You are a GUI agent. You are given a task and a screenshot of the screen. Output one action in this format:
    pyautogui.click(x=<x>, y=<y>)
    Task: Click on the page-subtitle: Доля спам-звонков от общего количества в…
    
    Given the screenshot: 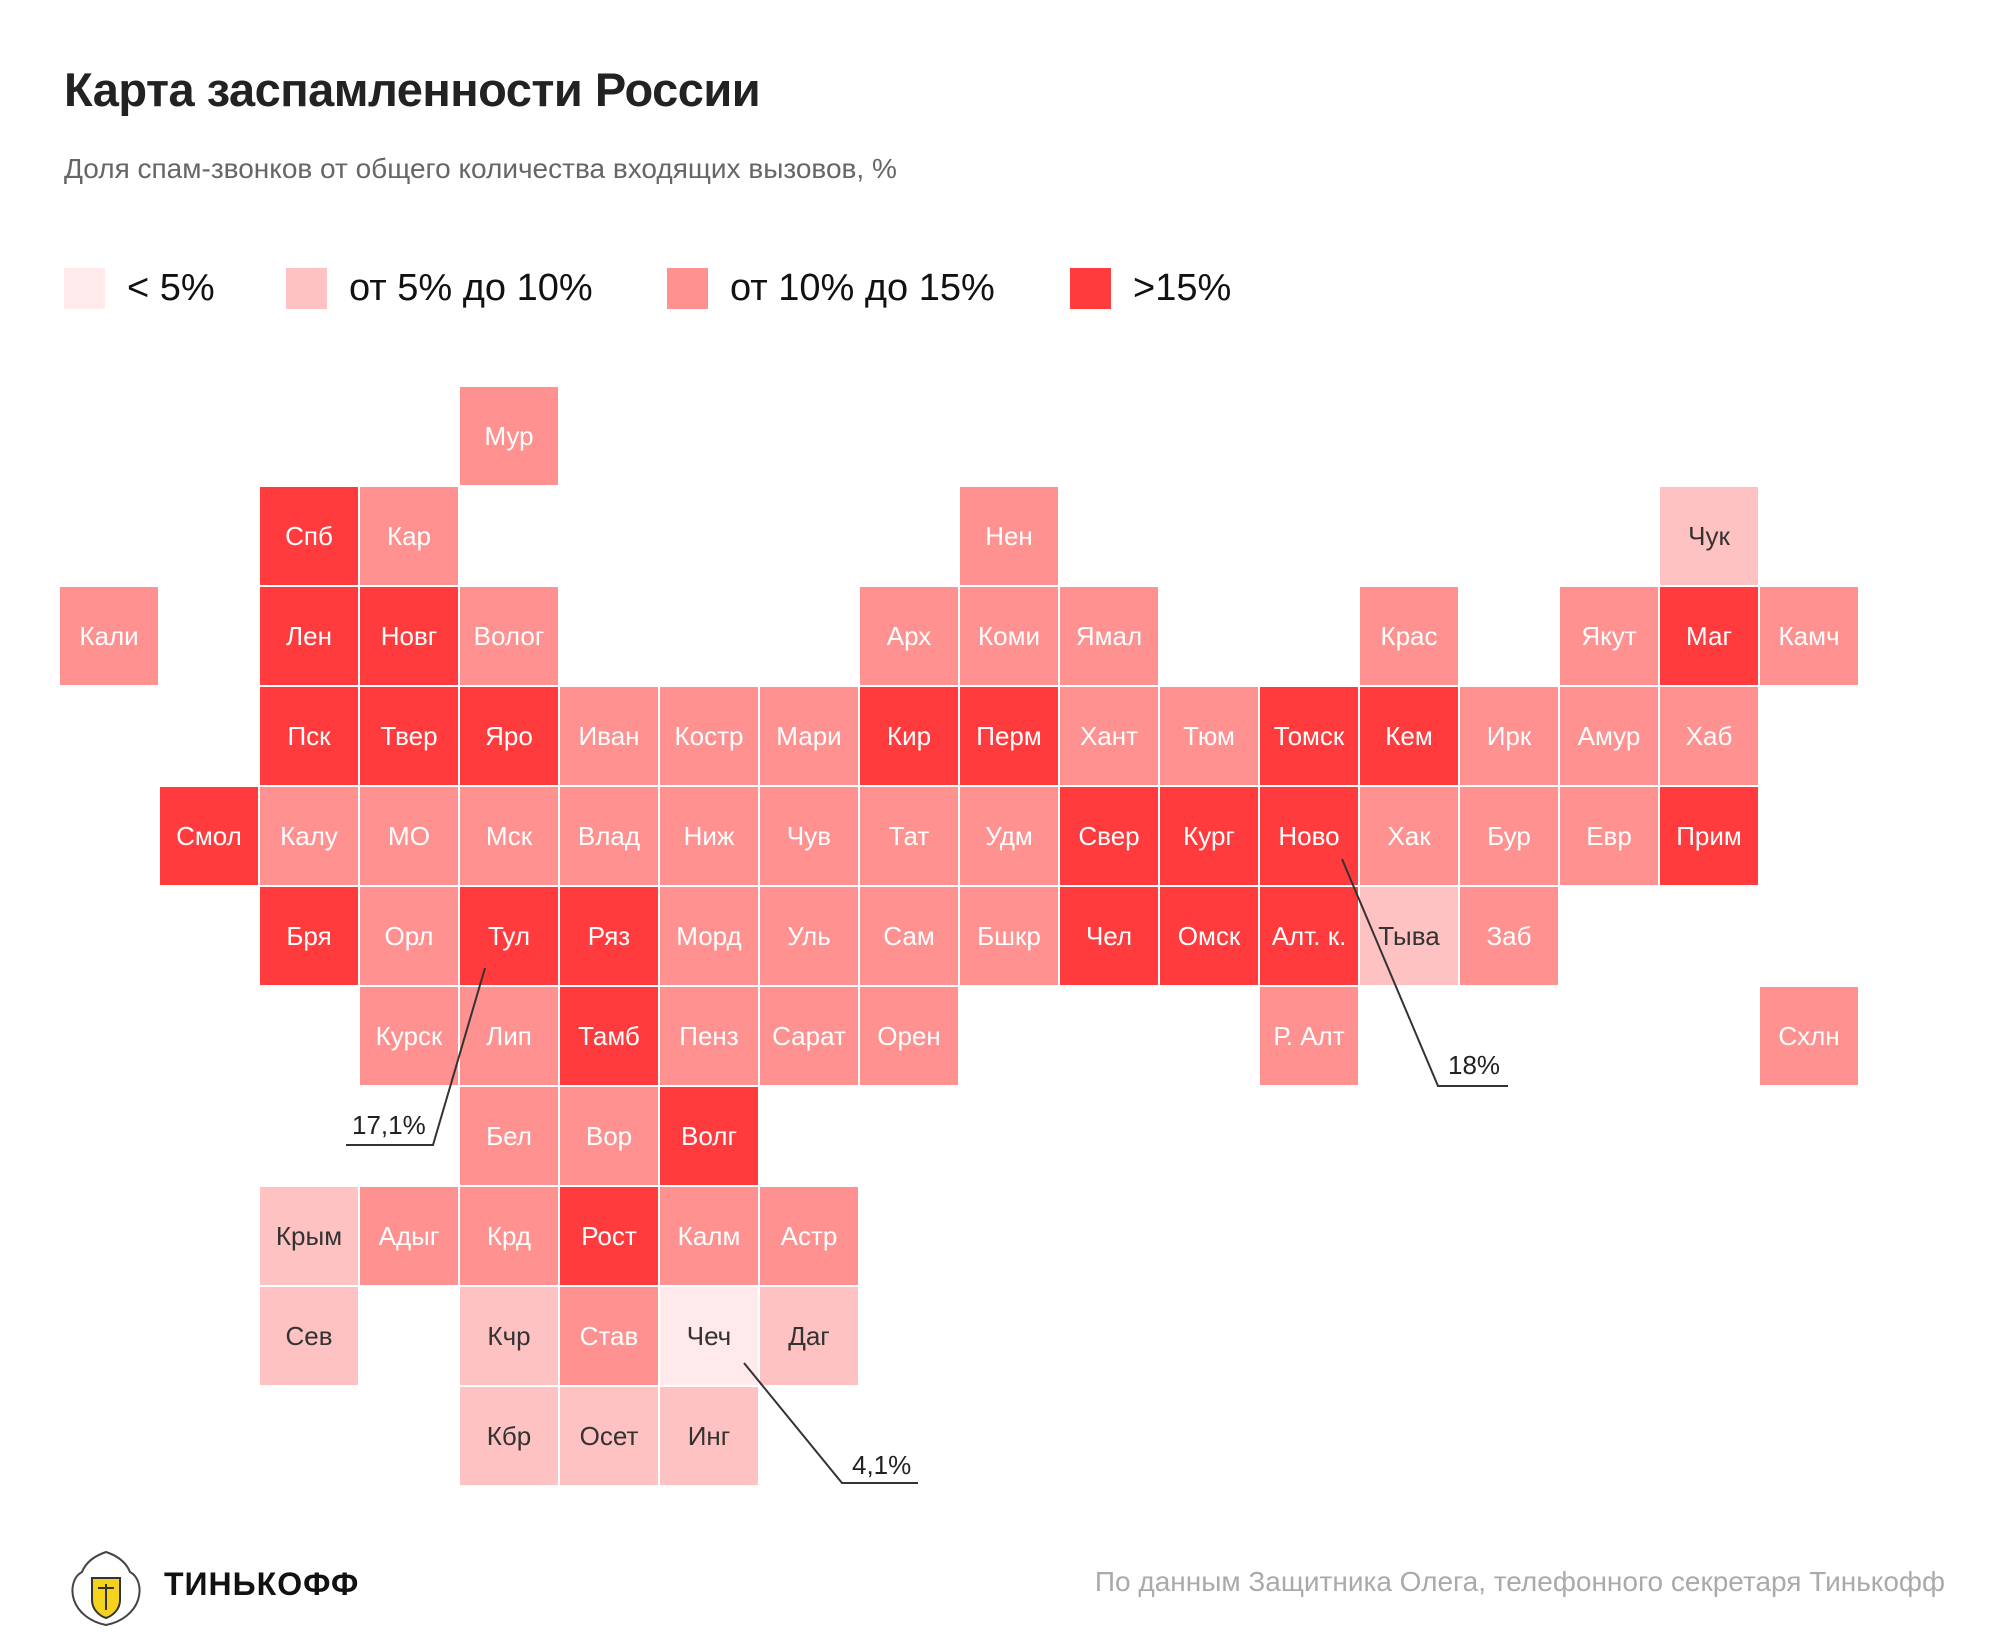 What is the action you would take?
    pyautogui.click(x=480, y=168)
    